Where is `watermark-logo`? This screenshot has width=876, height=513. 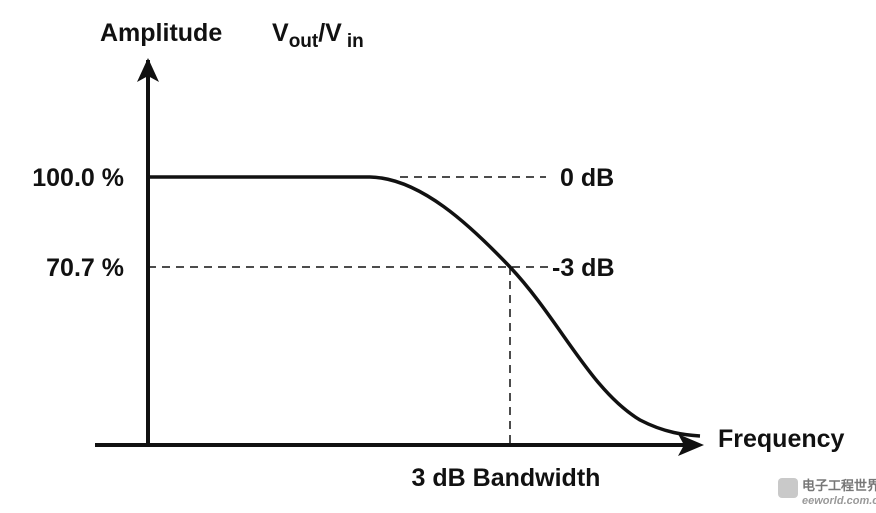 watermark-logo is located at coordinates (788, 488).